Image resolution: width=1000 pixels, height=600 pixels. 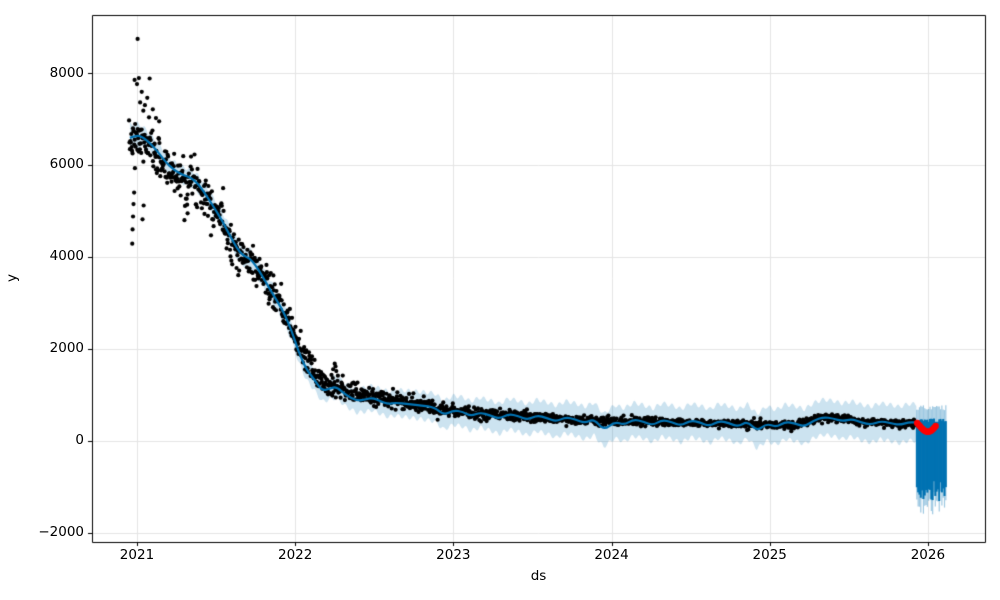 What do you see at coordinates (66, 72) in the screenshot?
I see `y-tick-label: 8000` at bounding box center [66, 72].